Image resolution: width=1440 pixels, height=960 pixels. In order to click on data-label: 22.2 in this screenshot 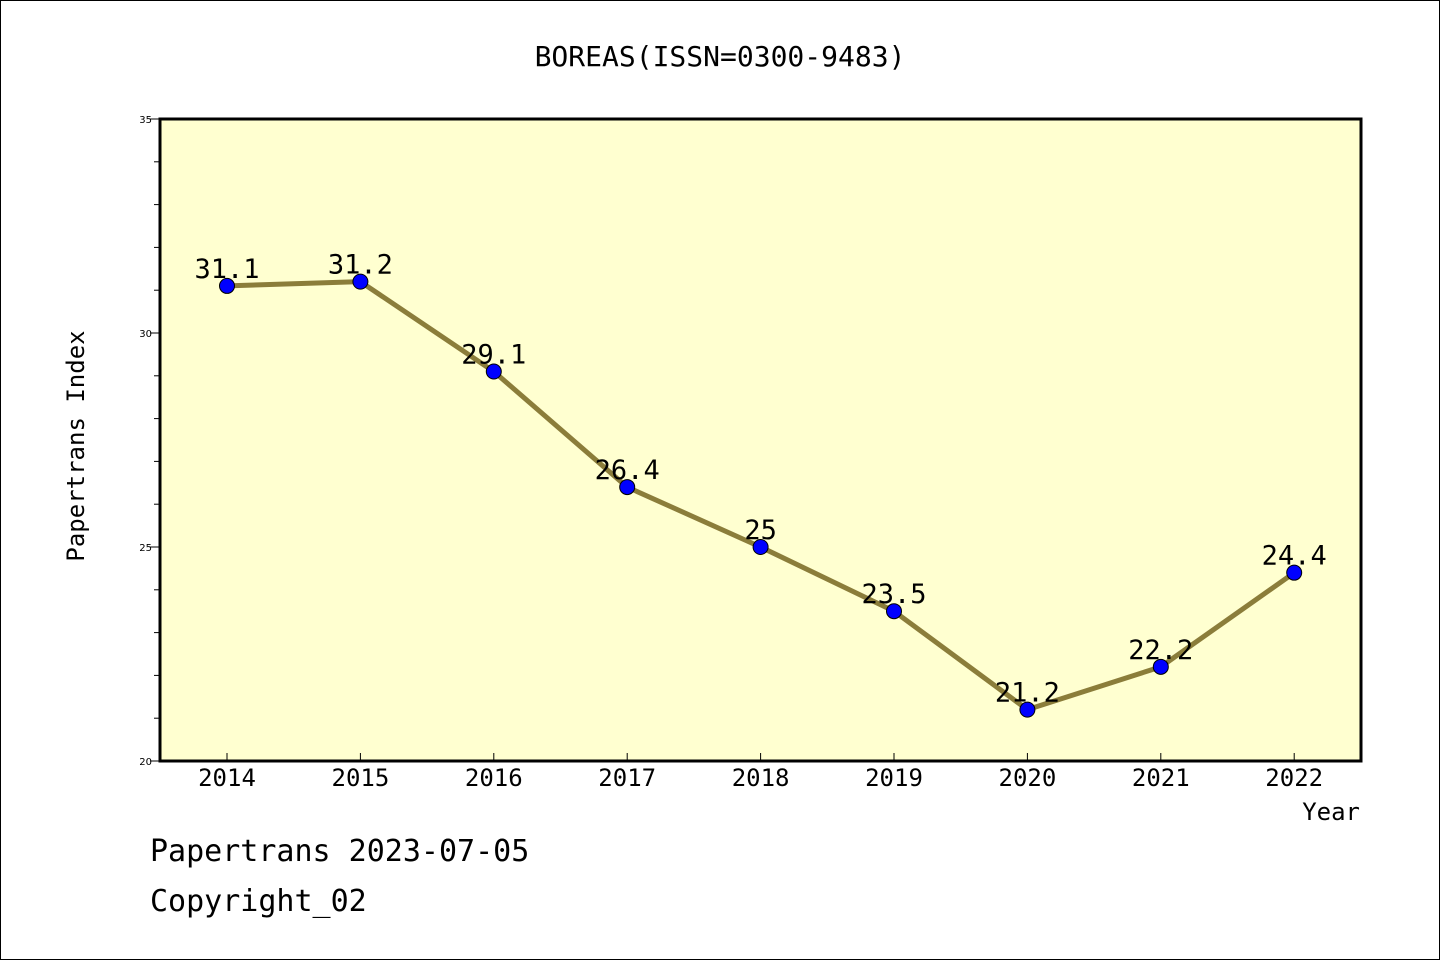, I will do `click(1160, 650)`.